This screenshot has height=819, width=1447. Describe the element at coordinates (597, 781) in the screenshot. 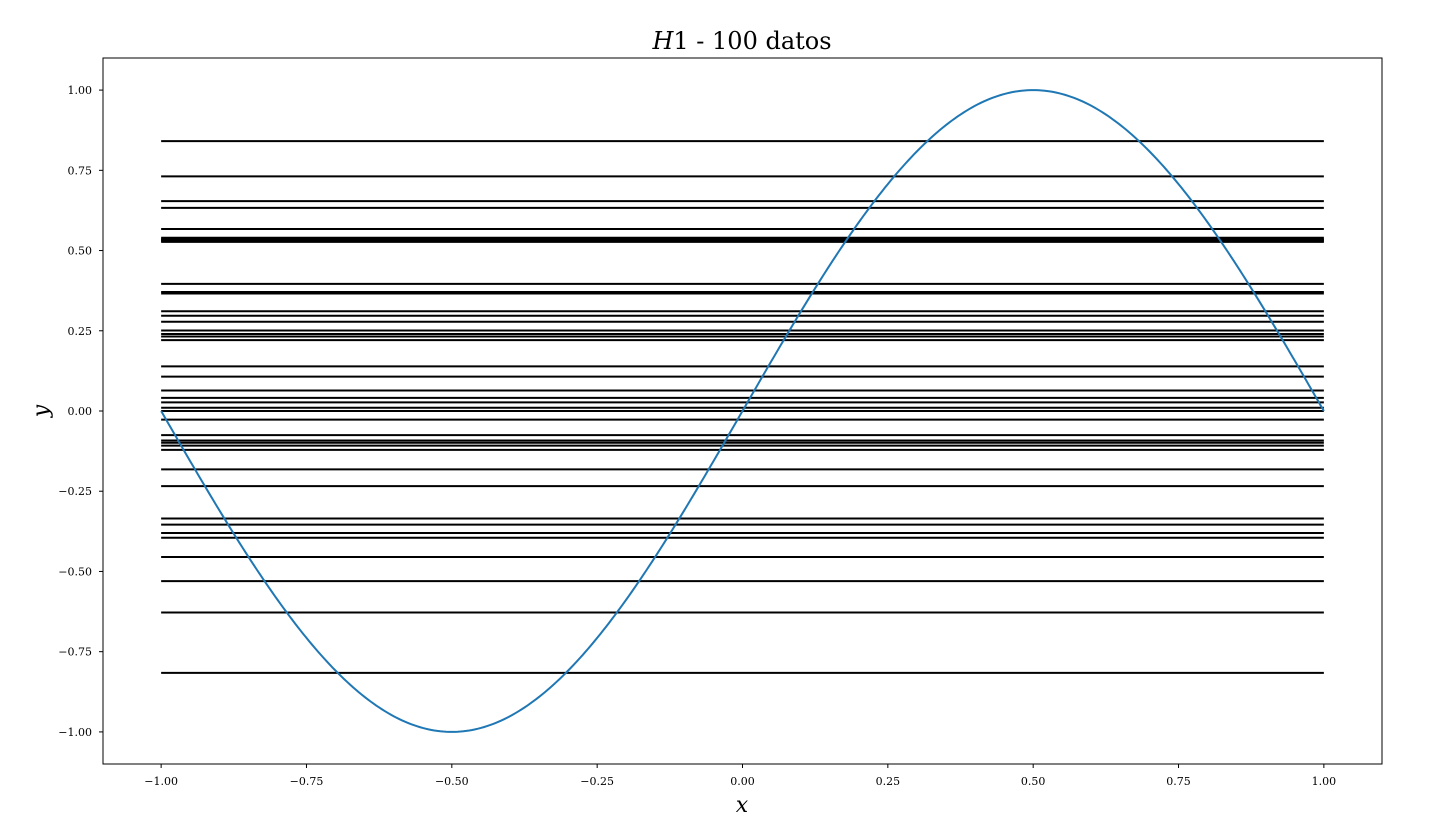

I see `x-tick-label: −0.25` at that location.